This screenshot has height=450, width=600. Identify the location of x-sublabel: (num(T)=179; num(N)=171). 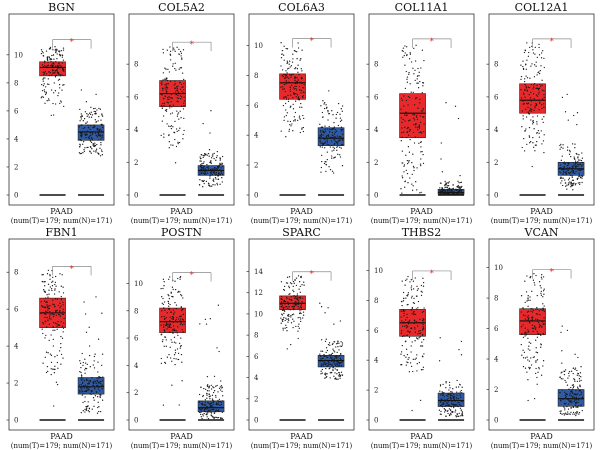
(62, 221).